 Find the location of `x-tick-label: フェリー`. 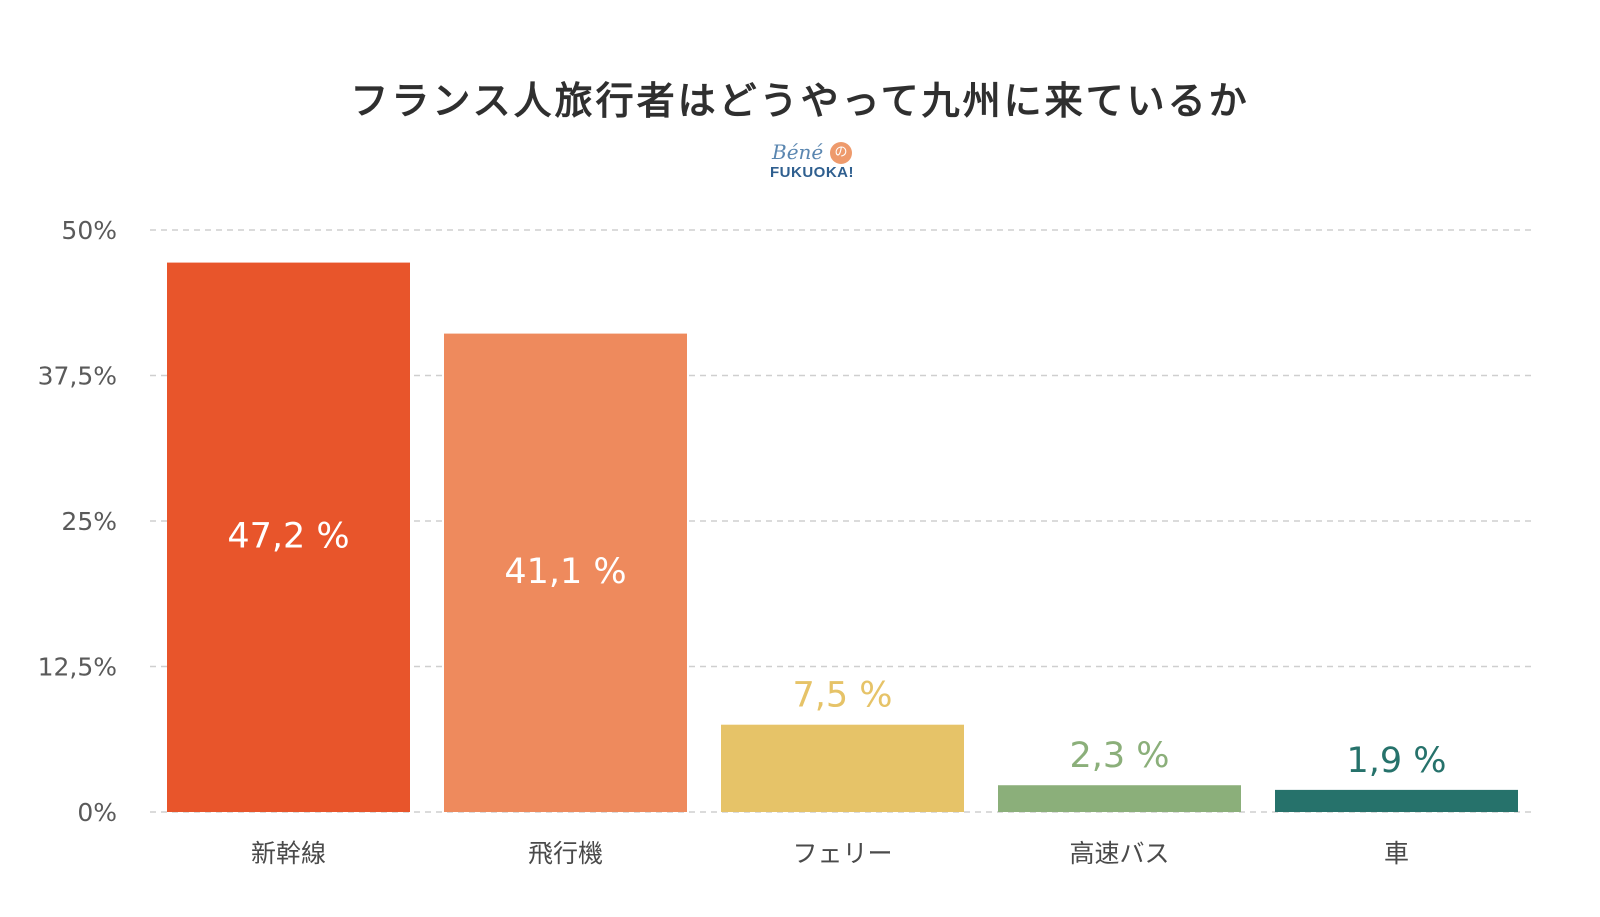

x-tick-label: フェリー is located at coordinates (842, 853).